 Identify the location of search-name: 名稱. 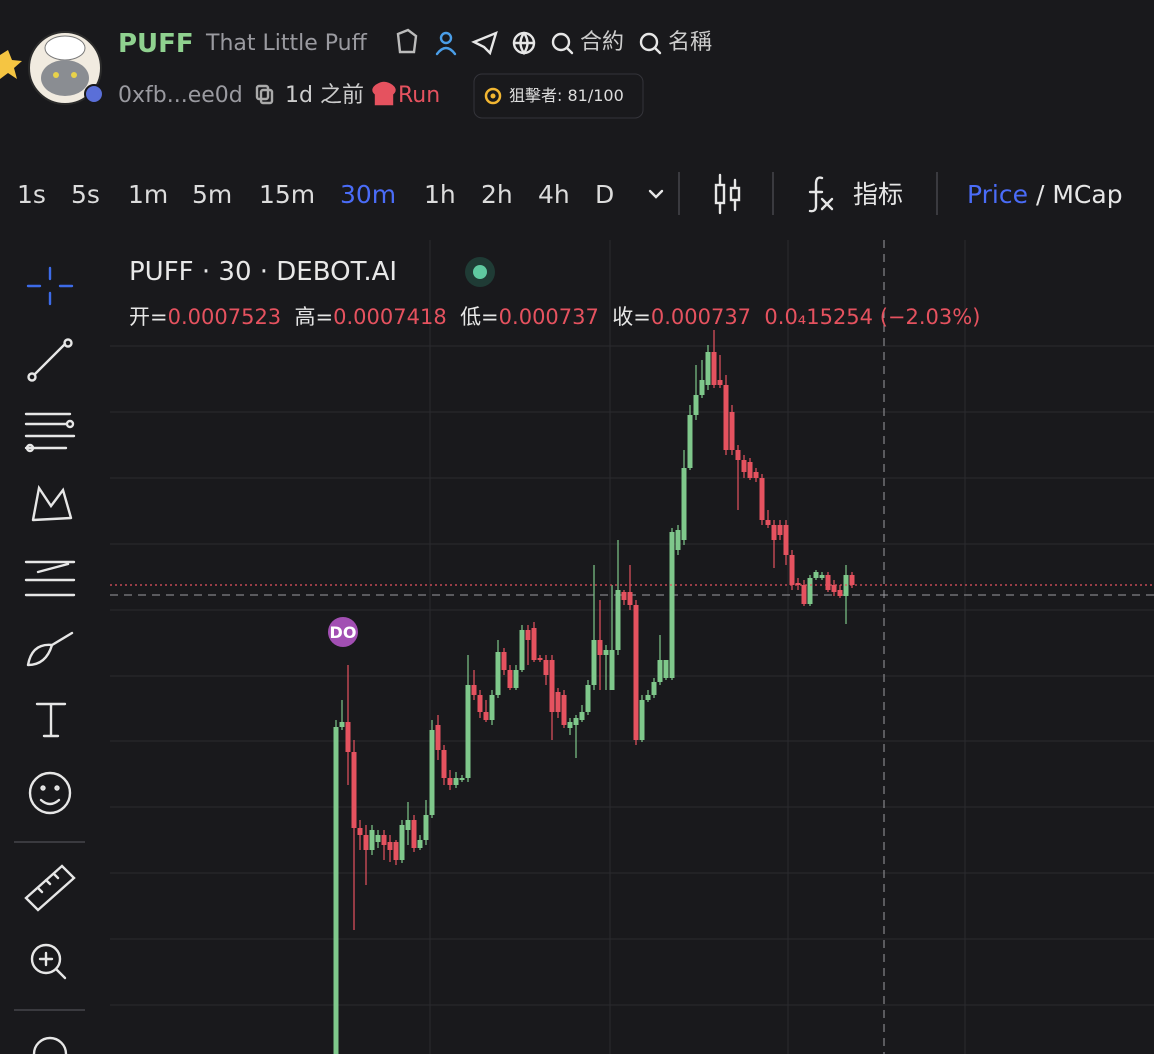
(690, 42).